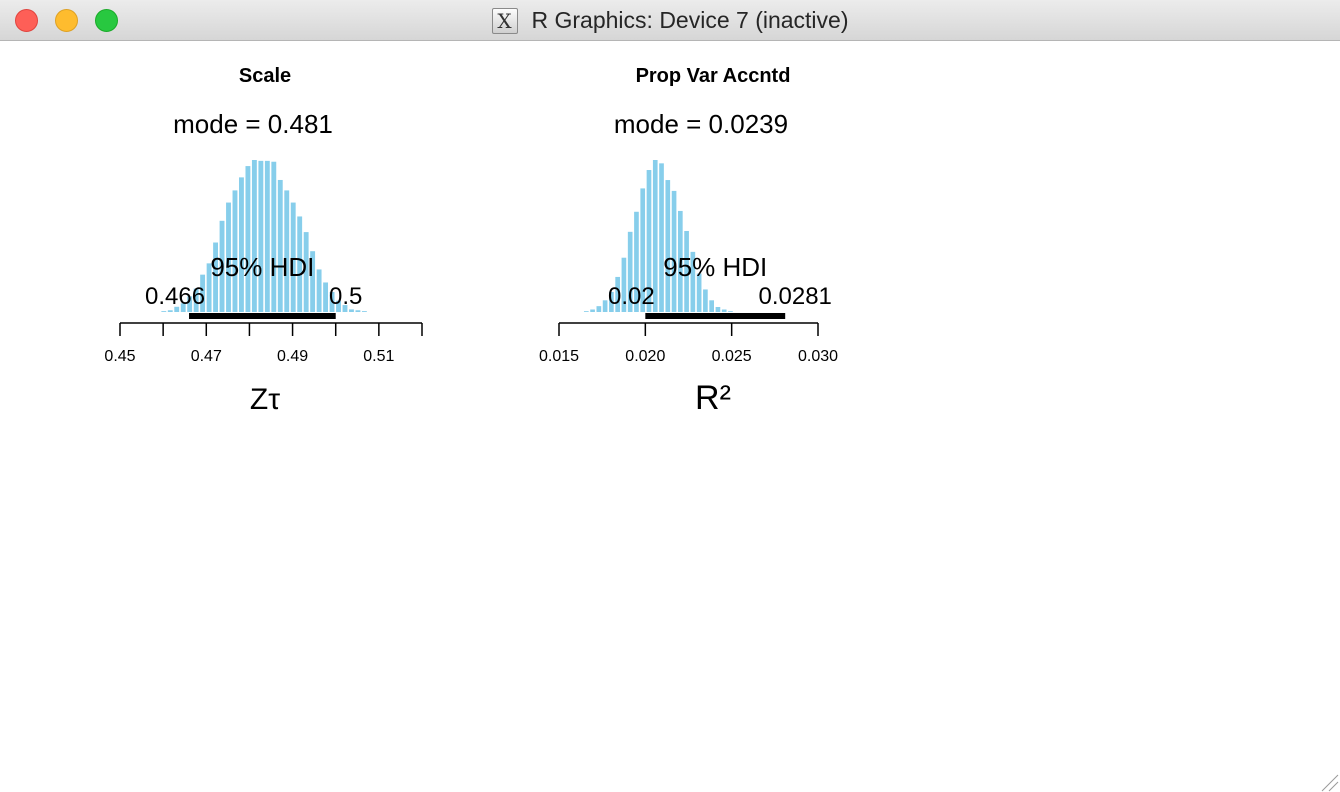 The height and width of the screenshot is (792, 1340). What do you see at coordinates (701, 124) in the screenshot?
I see `mode-label: mode = 0.0239` at bounding box center [701, 124].